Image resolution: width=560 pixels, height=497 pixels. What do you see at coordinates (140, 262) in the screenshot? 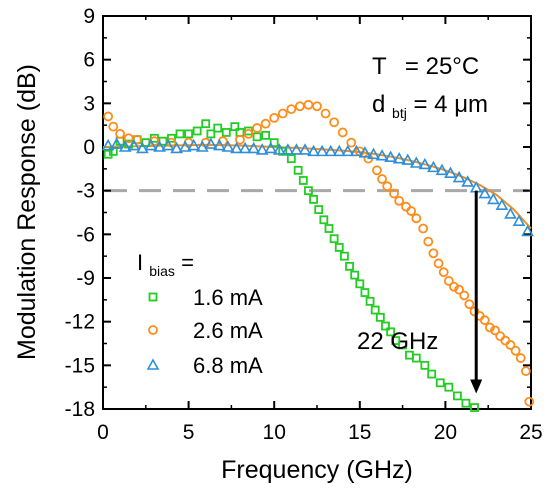
I see `legend-title-main: I` at bounding box center [140, 262].